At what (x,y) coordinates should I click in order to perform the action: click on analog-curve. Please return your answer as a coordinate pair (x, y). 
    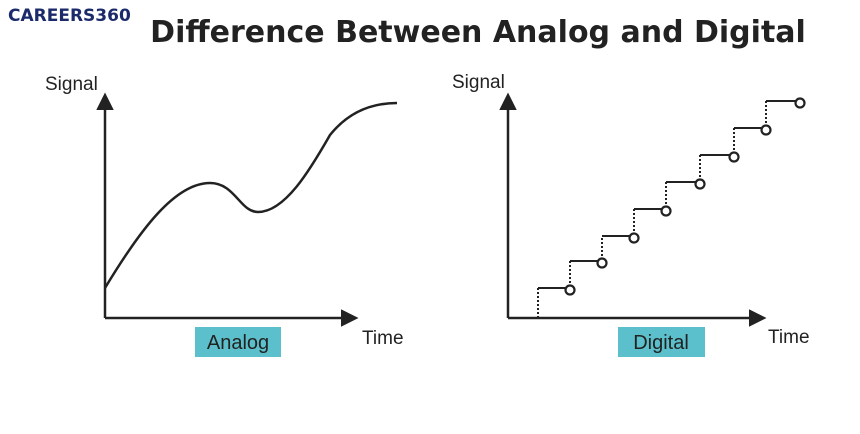
    Looking at the image, I should click on (250, 195).